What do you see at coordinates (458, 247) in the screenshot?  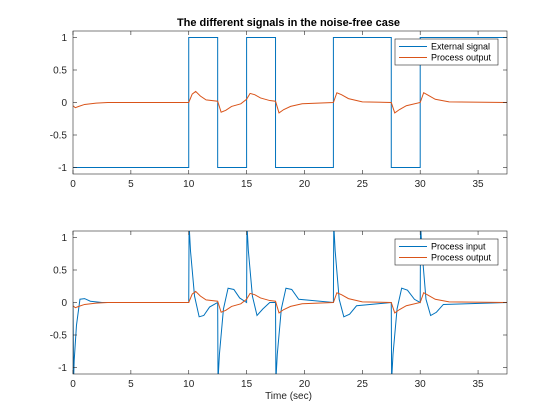 I see `legend-label: Process input` at bounding box center [458, 247].